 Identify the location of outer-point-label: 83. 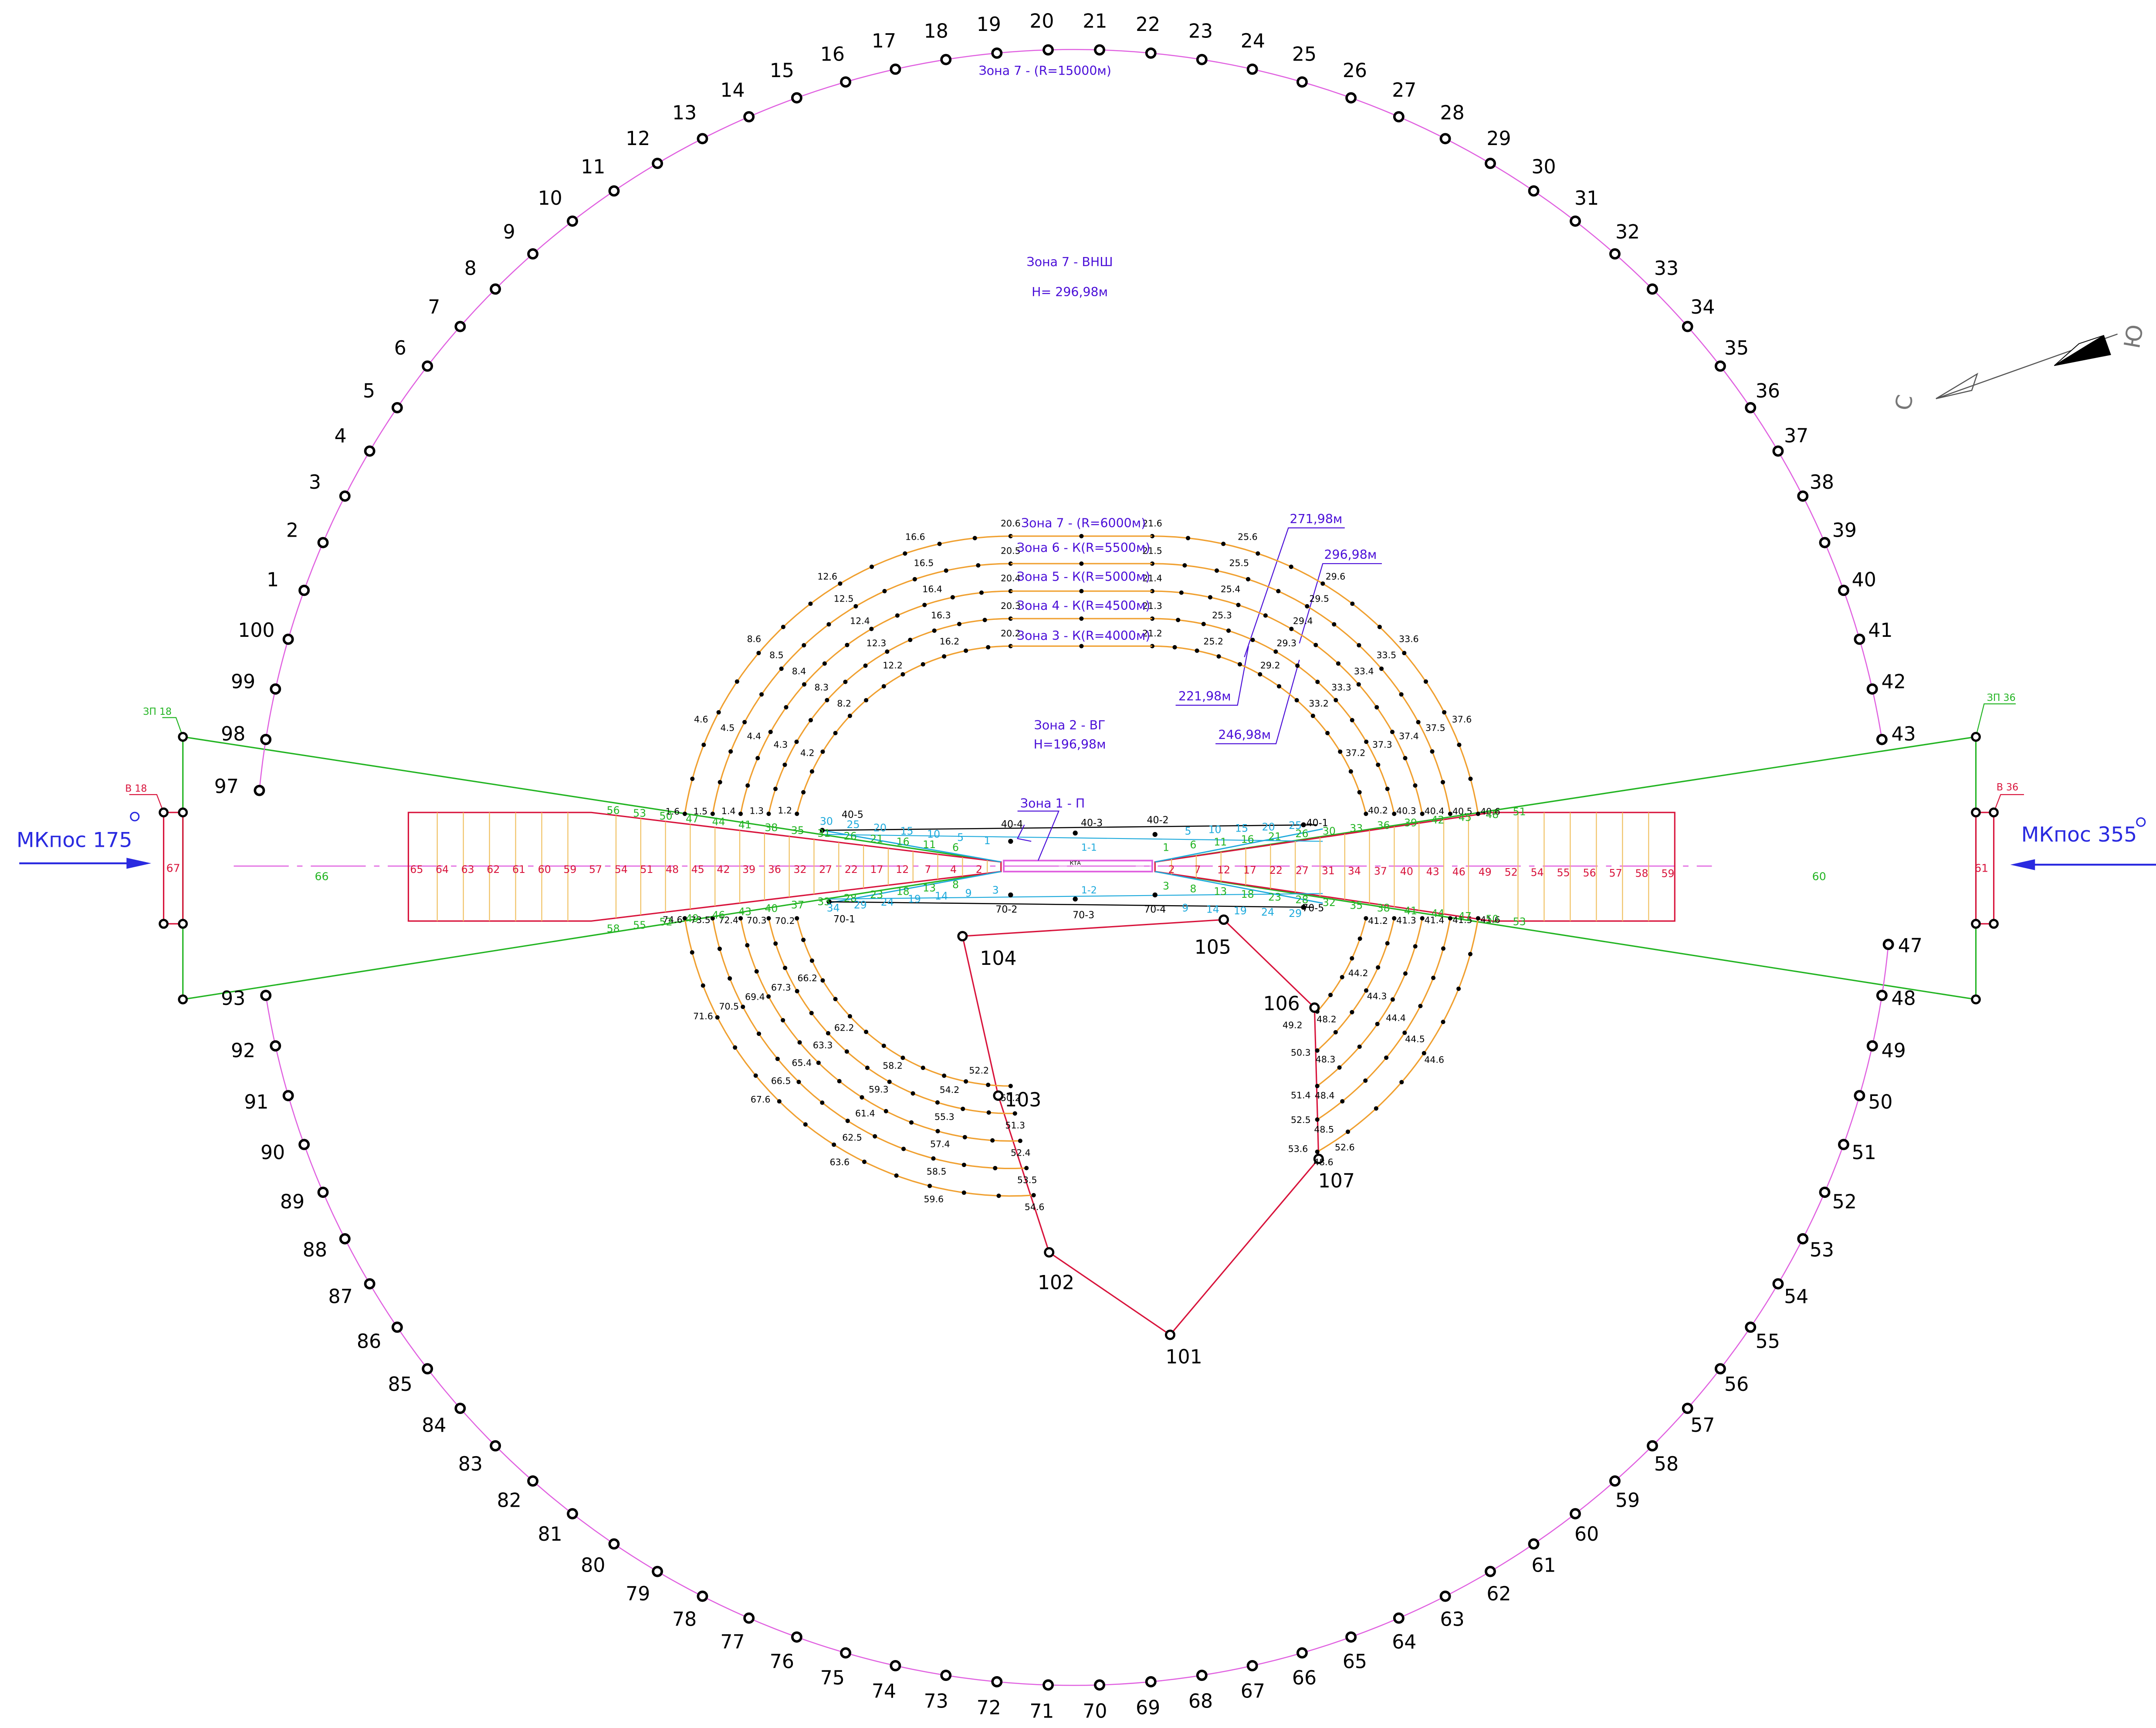
(470, 1464).